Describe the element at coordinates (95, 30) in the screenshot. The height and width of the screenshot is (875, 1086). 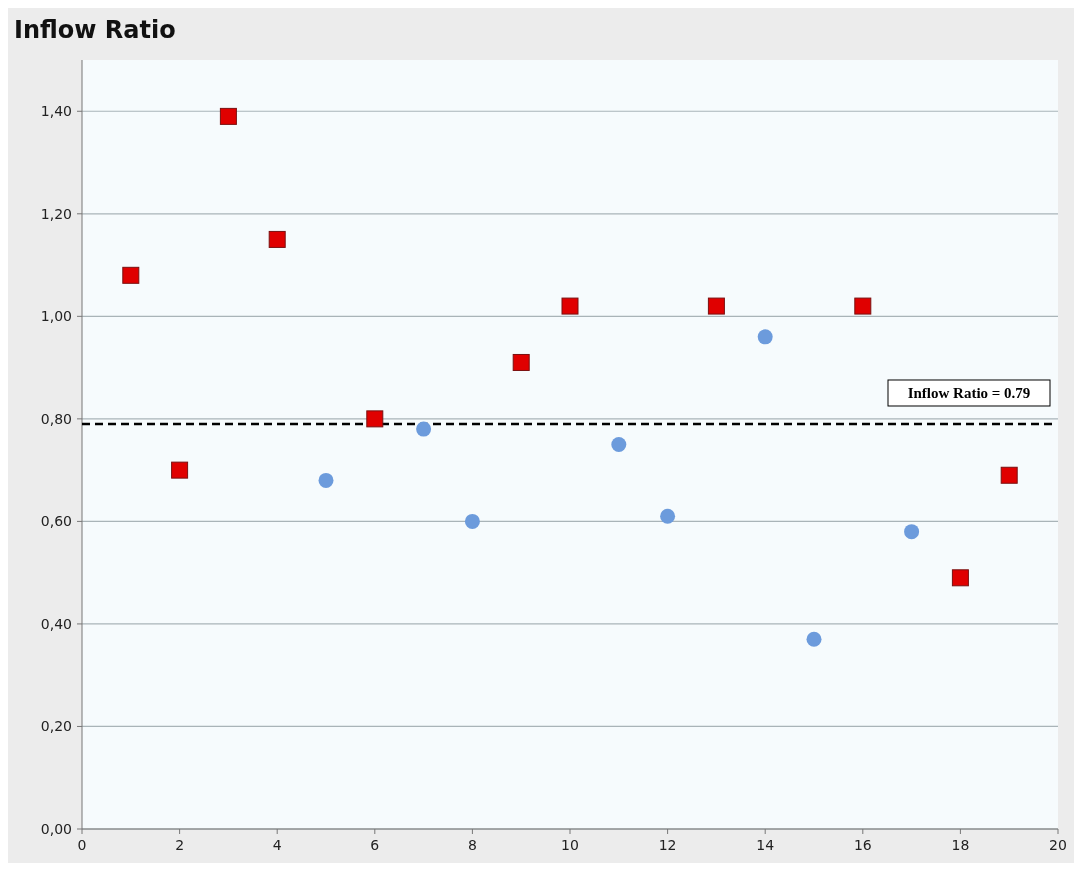
I see `chart-title: Inflow Ratio` at that location.